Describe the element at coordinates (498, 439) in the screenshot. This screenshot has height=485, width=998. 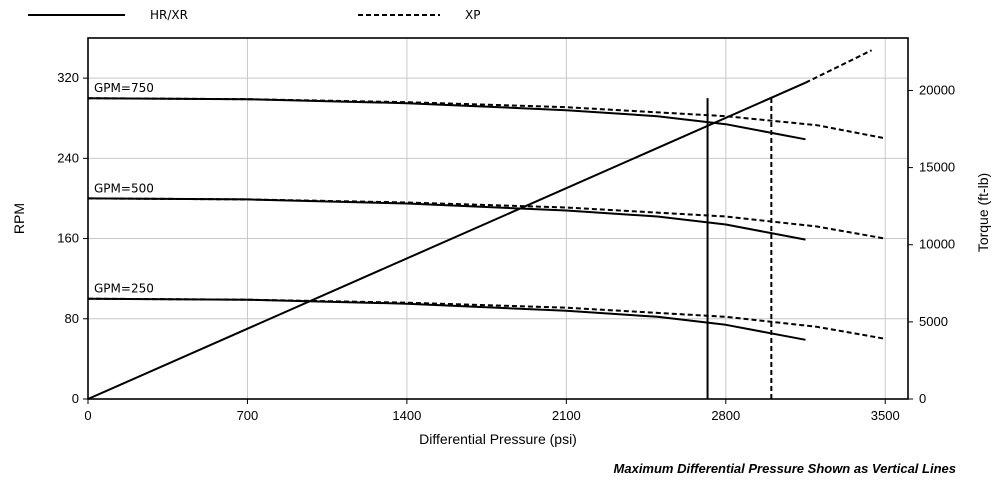
I see `x-axis-label: Differential Pressure (psi)` at that location.